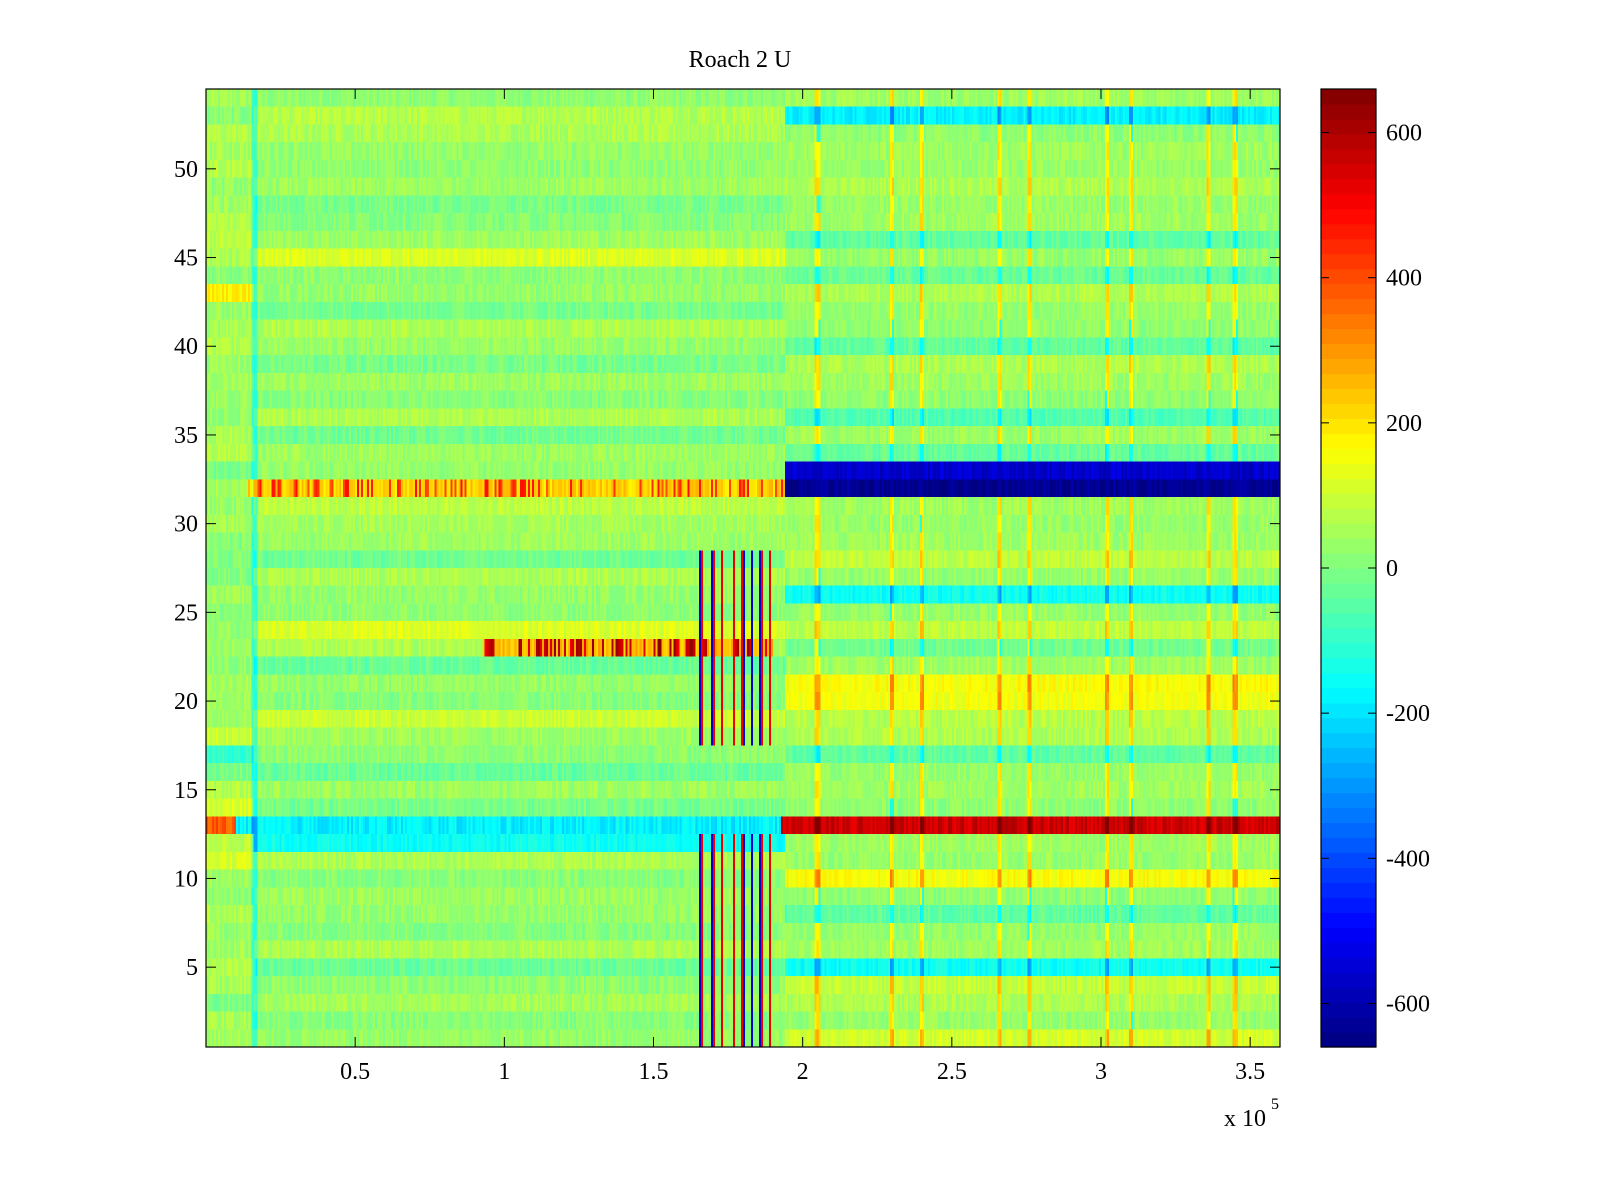 This screenshot has height=1200, width=1600. What do you see at coordinates (1408, 1004) in the screenshot?
I see `colorbar-tick-label: -600` at bounding box center [1408, 1004].